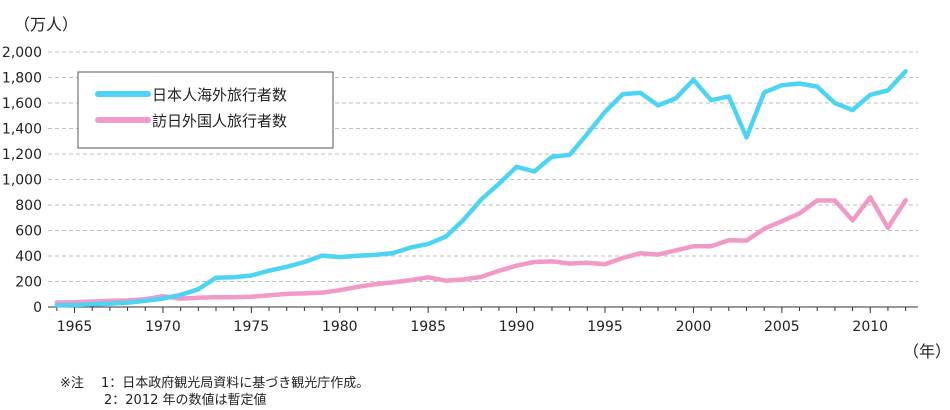 The height and width of the screenshot is (410, 950). I want to click on x-tick-label: 1990, so click(517, 327).